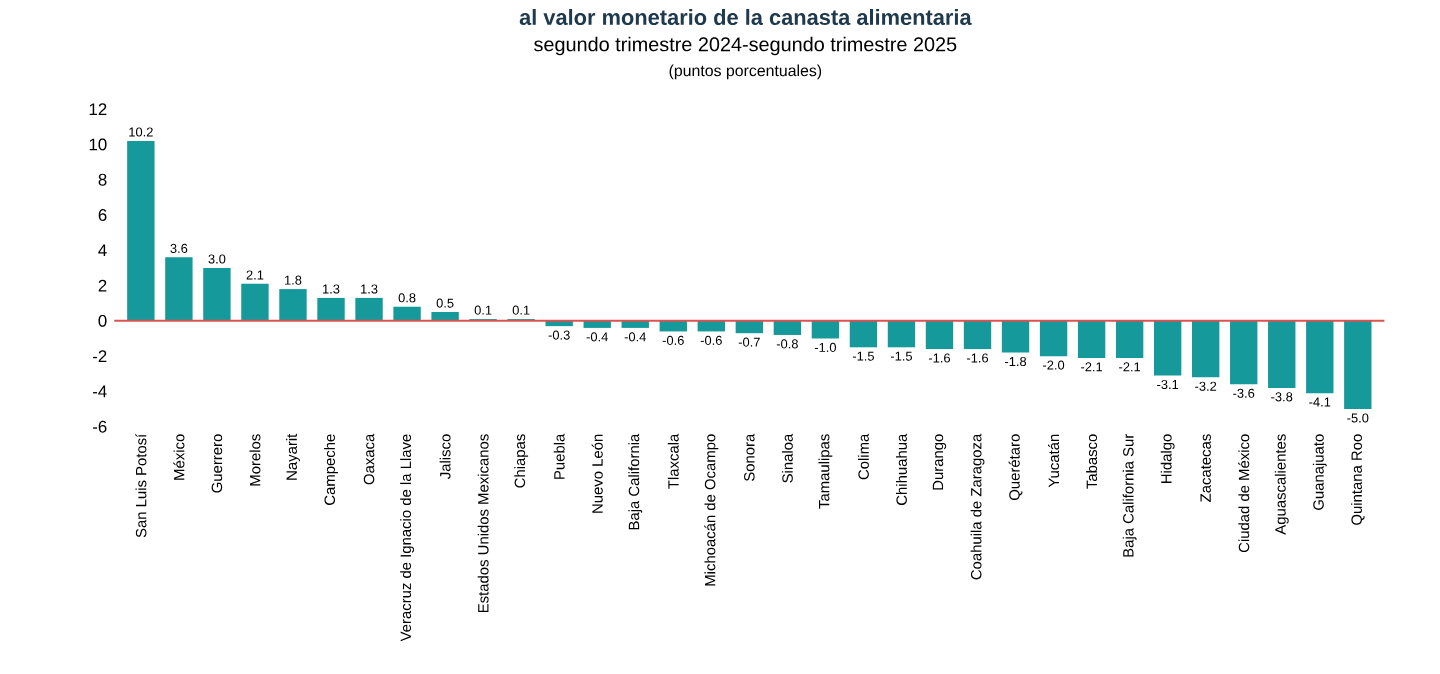 This screenshot has height=674, width=1440. What do you see at coordinates (102, 179) in the screenshot?
I see `y-tick-label: 8` at bounding box center [102, 179].